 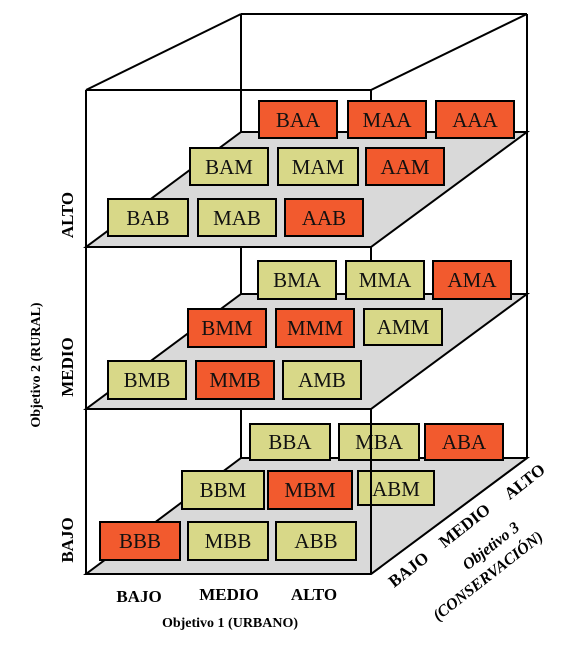 I want to click on cell-BAA, so click(x=298, y=119).